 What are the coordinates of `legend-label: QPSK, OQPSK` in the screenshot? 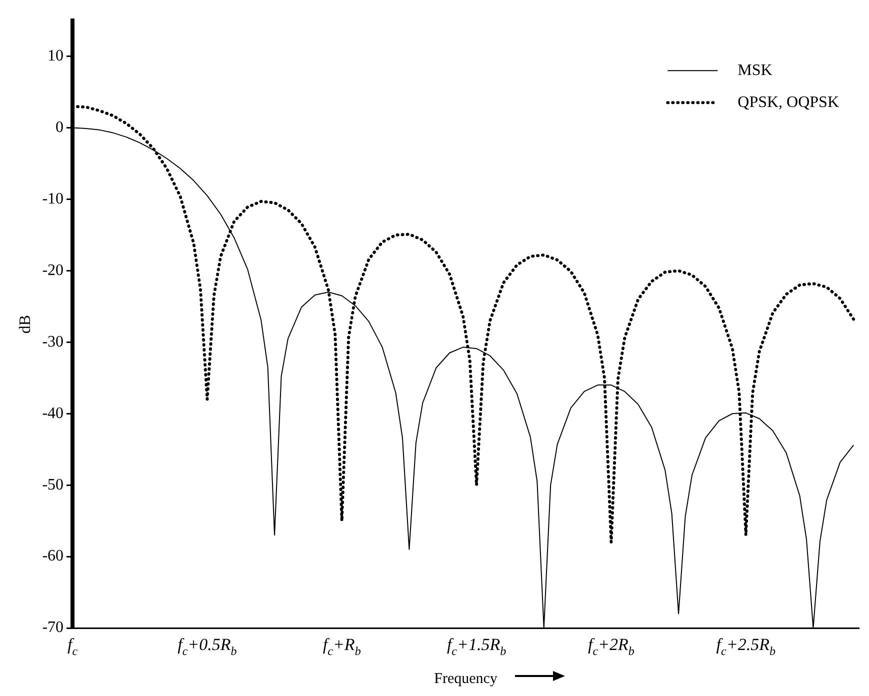 It's located at (789, 102).